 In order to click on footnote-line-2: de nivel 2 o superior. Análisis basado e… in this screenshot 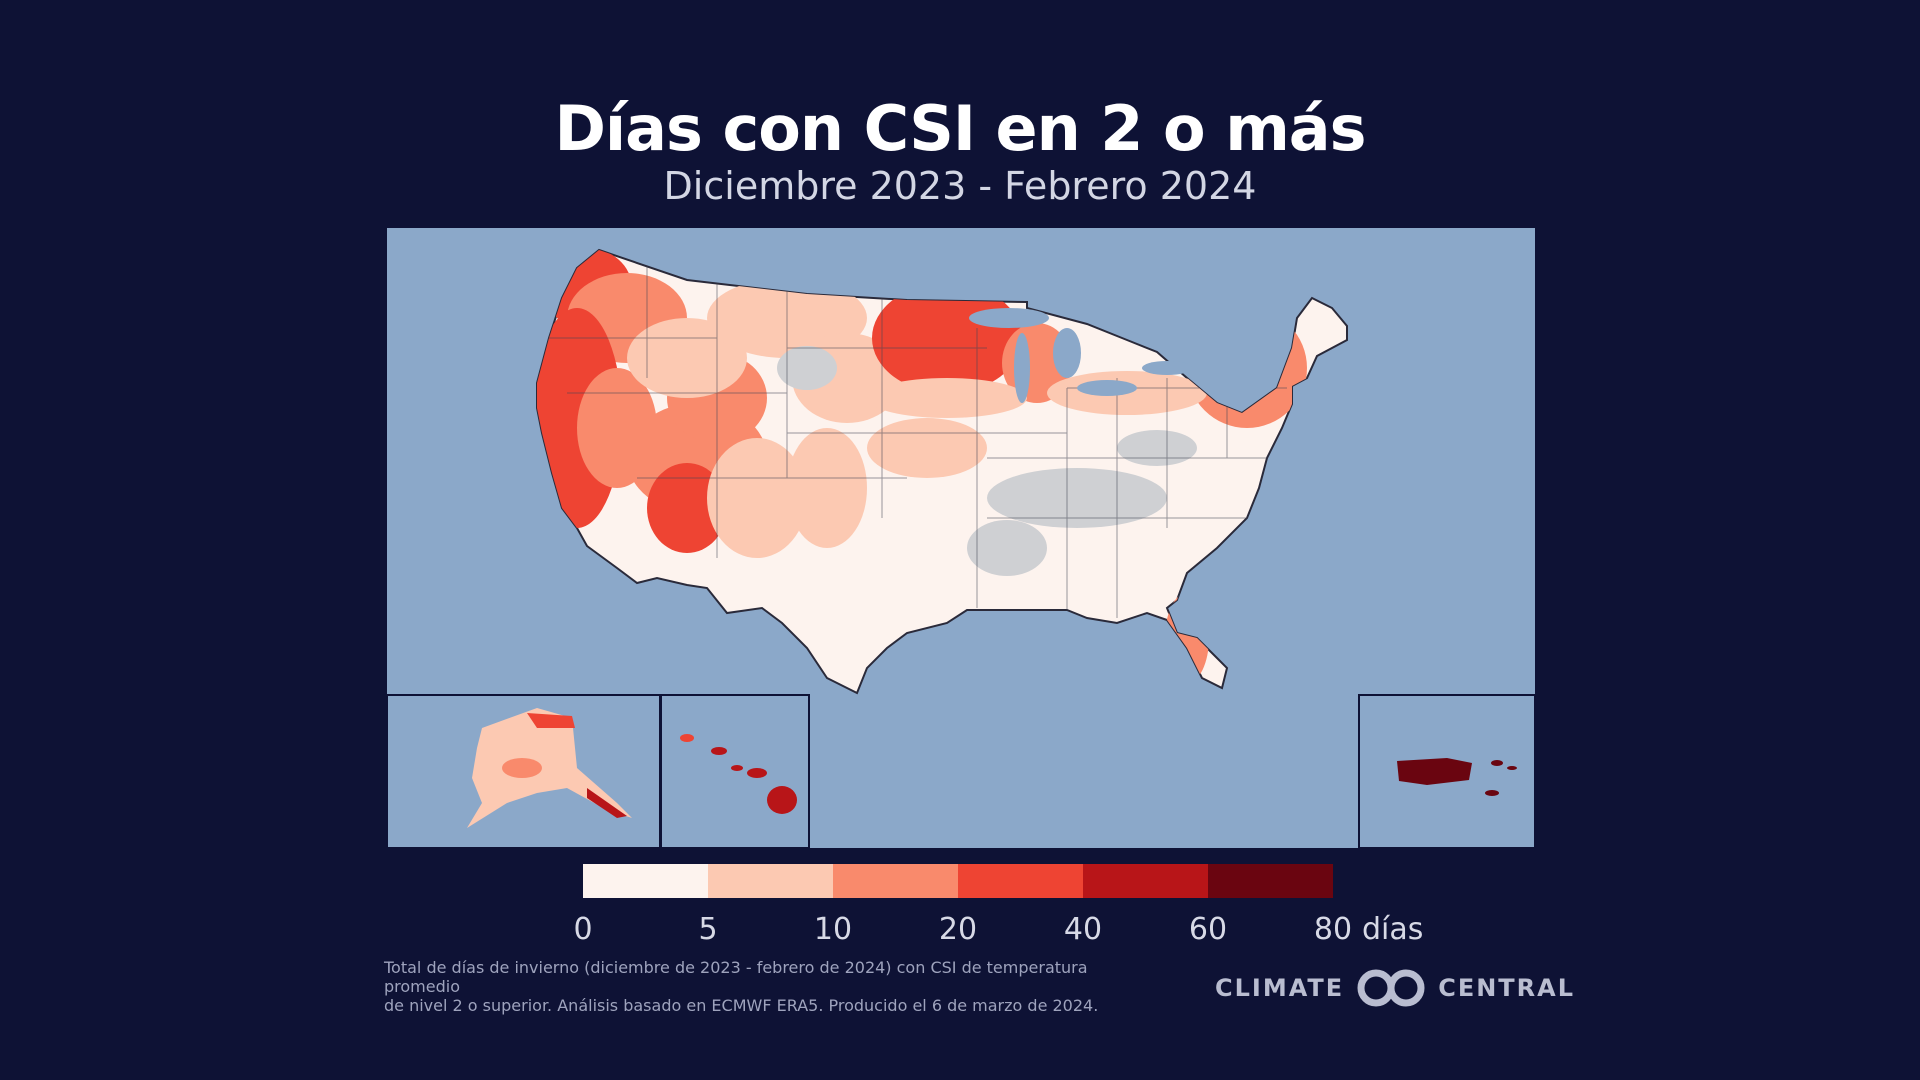, I will do `click(741, 1005)`.